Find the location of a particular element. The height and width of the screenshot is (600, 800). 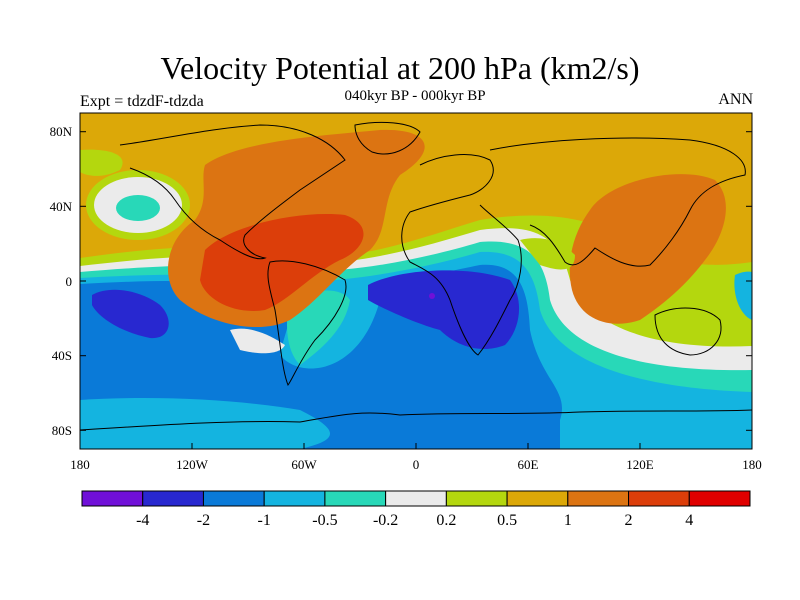

map-subtitle: 040kyr BP - 000kyr BP is located at coordinates (415, 96).